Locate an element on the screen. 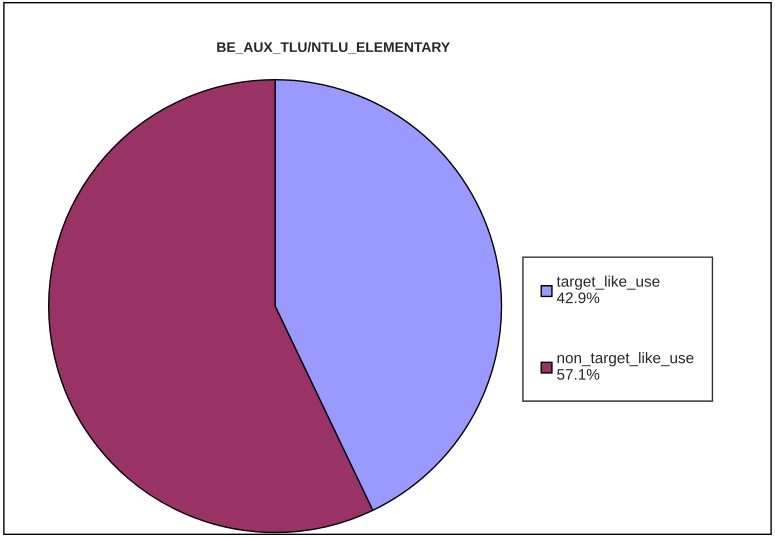  data-label: 42.9% is located at coordinates (578, 298).